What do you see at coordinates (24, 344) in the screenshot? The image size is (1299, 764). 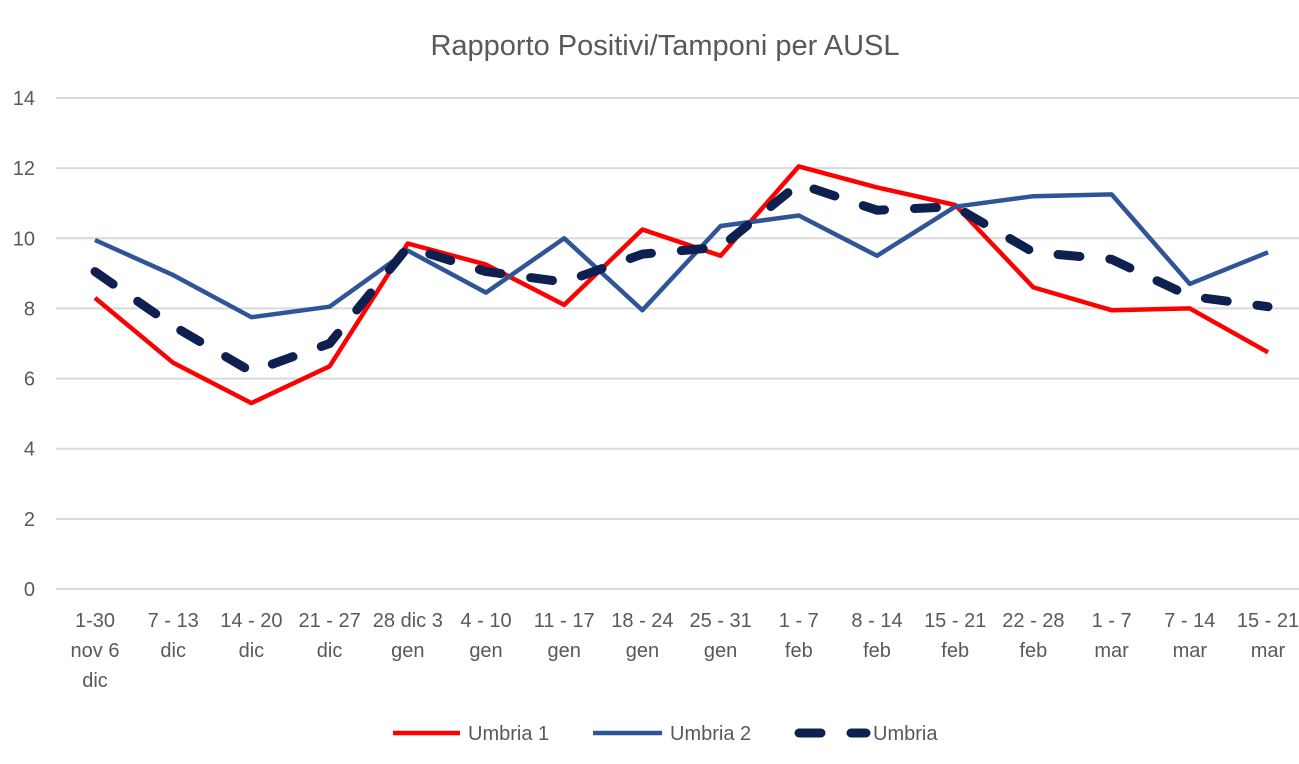 I see `y-axis-tick-labels: 0 2 4 6 8 10 12 14` at bounding box center [24, 344].